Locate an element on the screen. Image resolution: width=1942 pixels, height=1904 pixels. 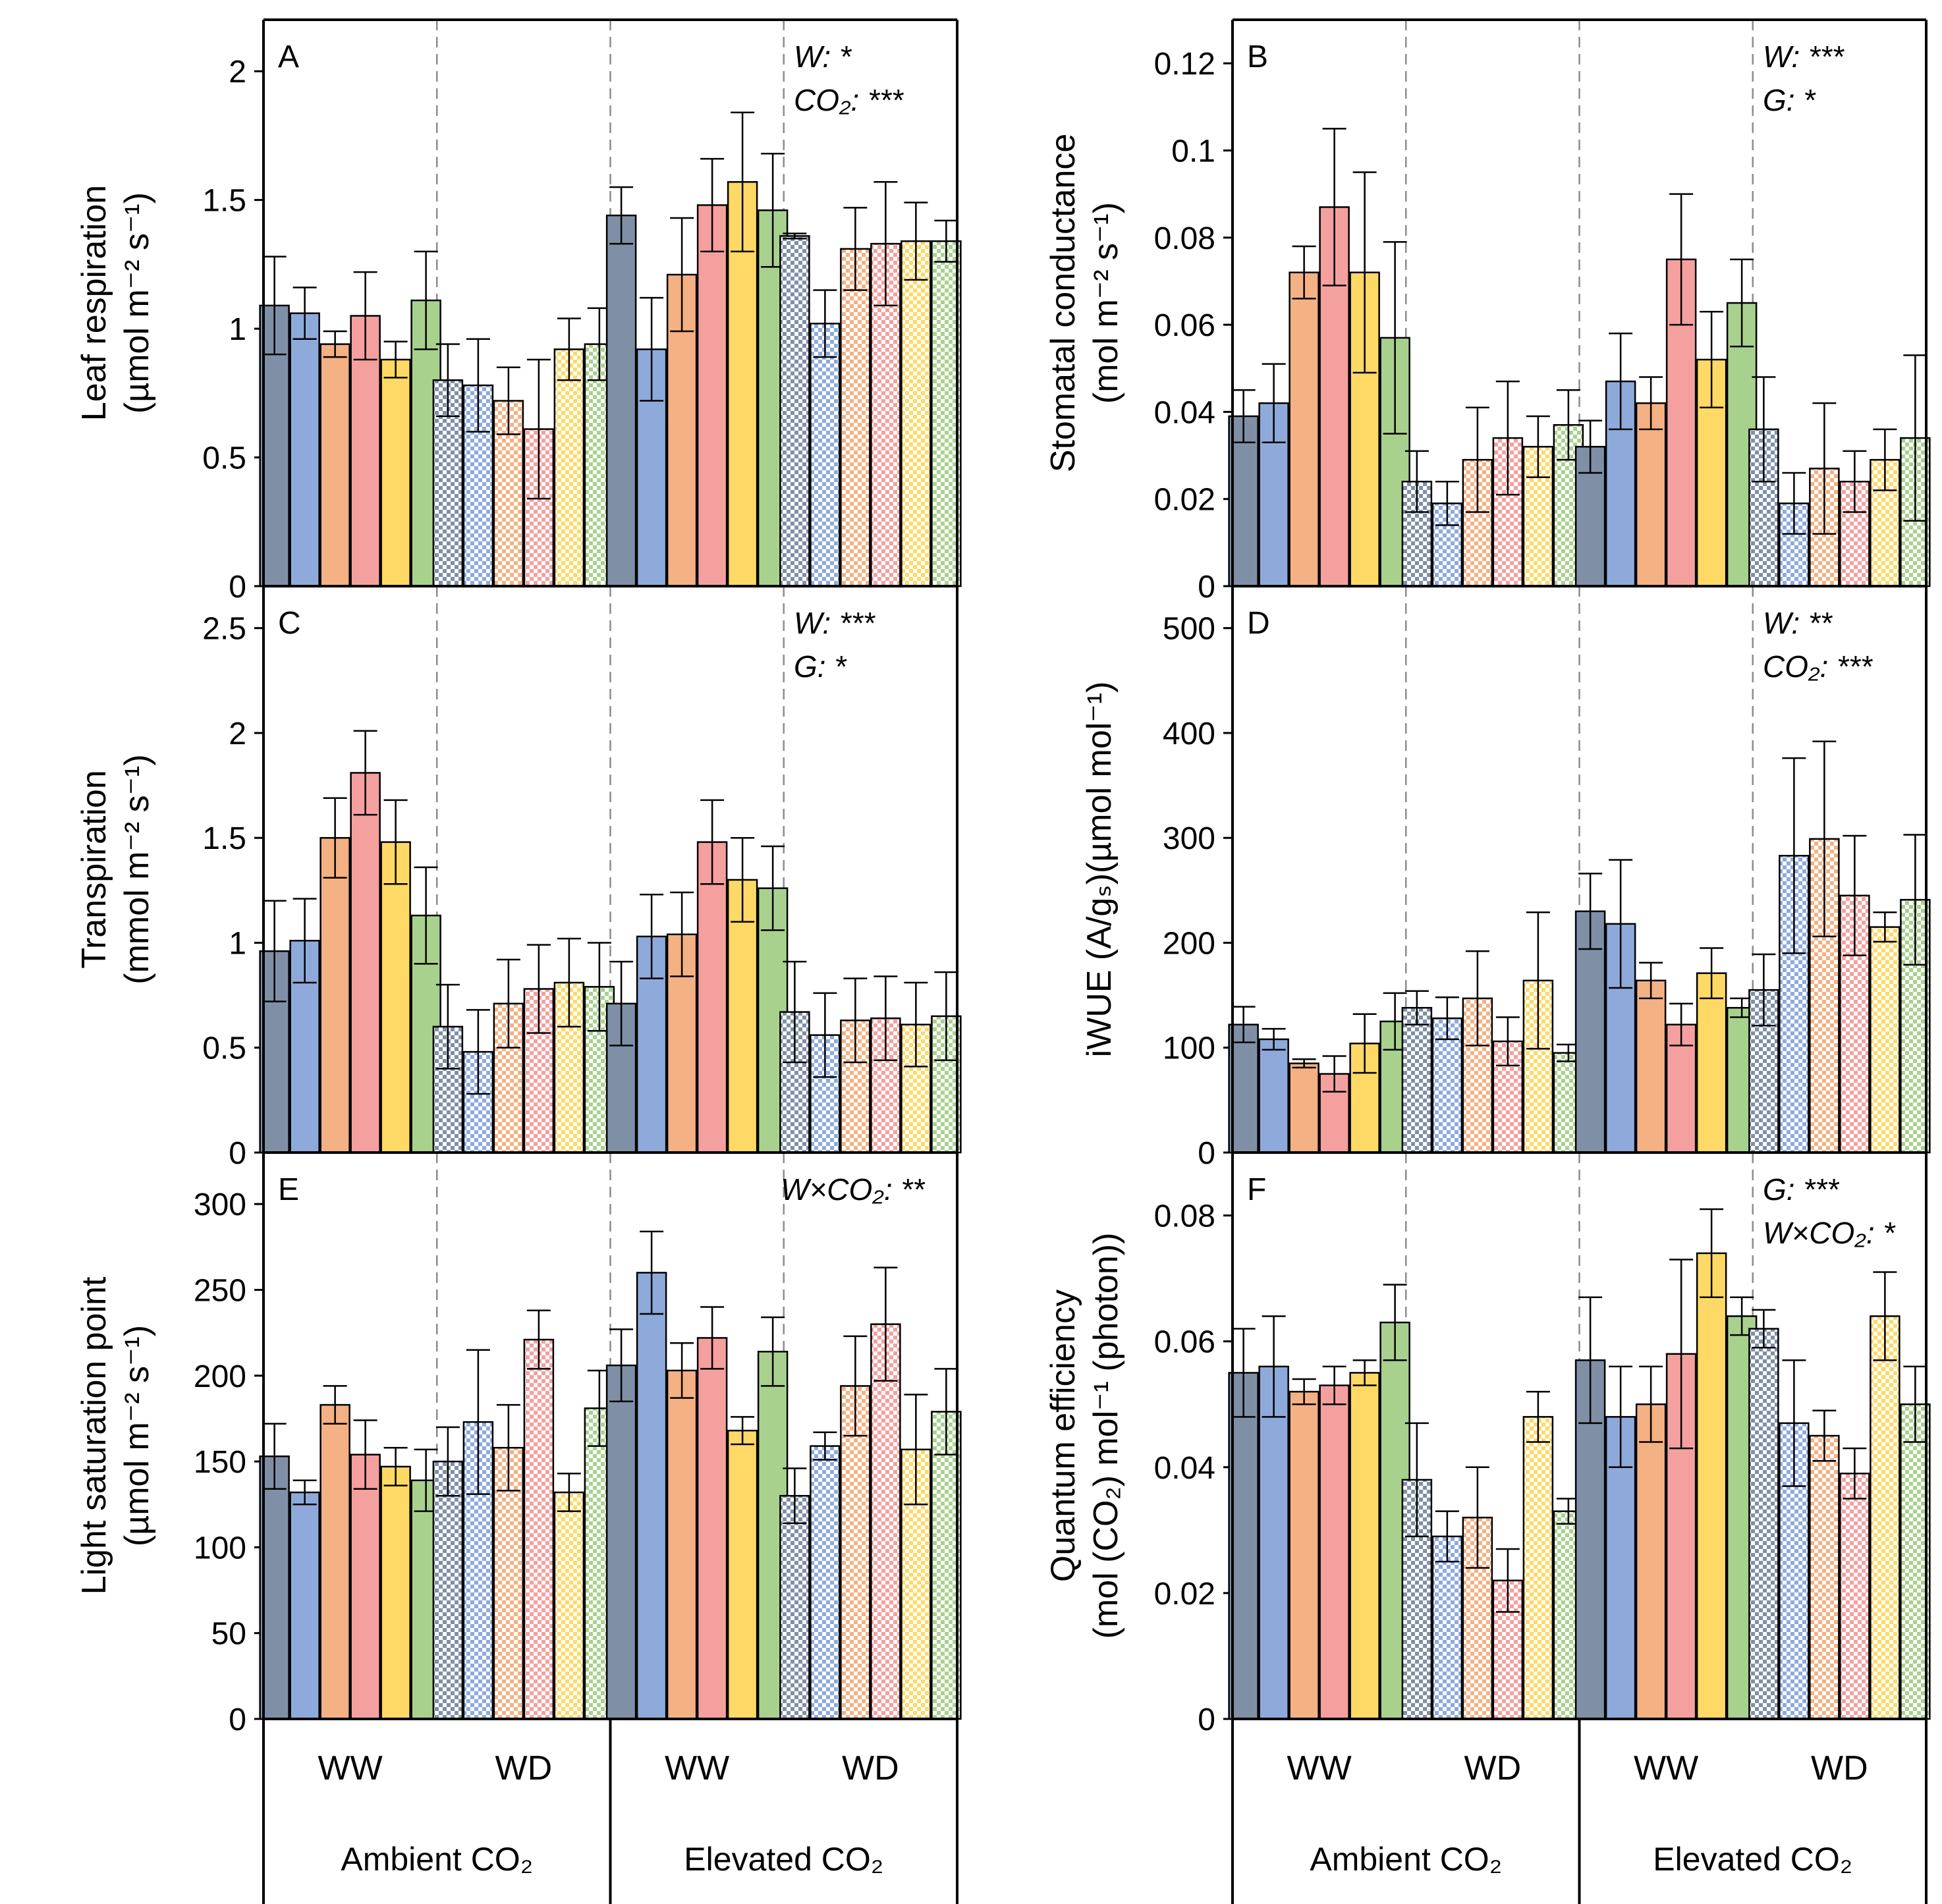
y-axis-label: Stomatal conductance is located at coordinates (1063, 303).